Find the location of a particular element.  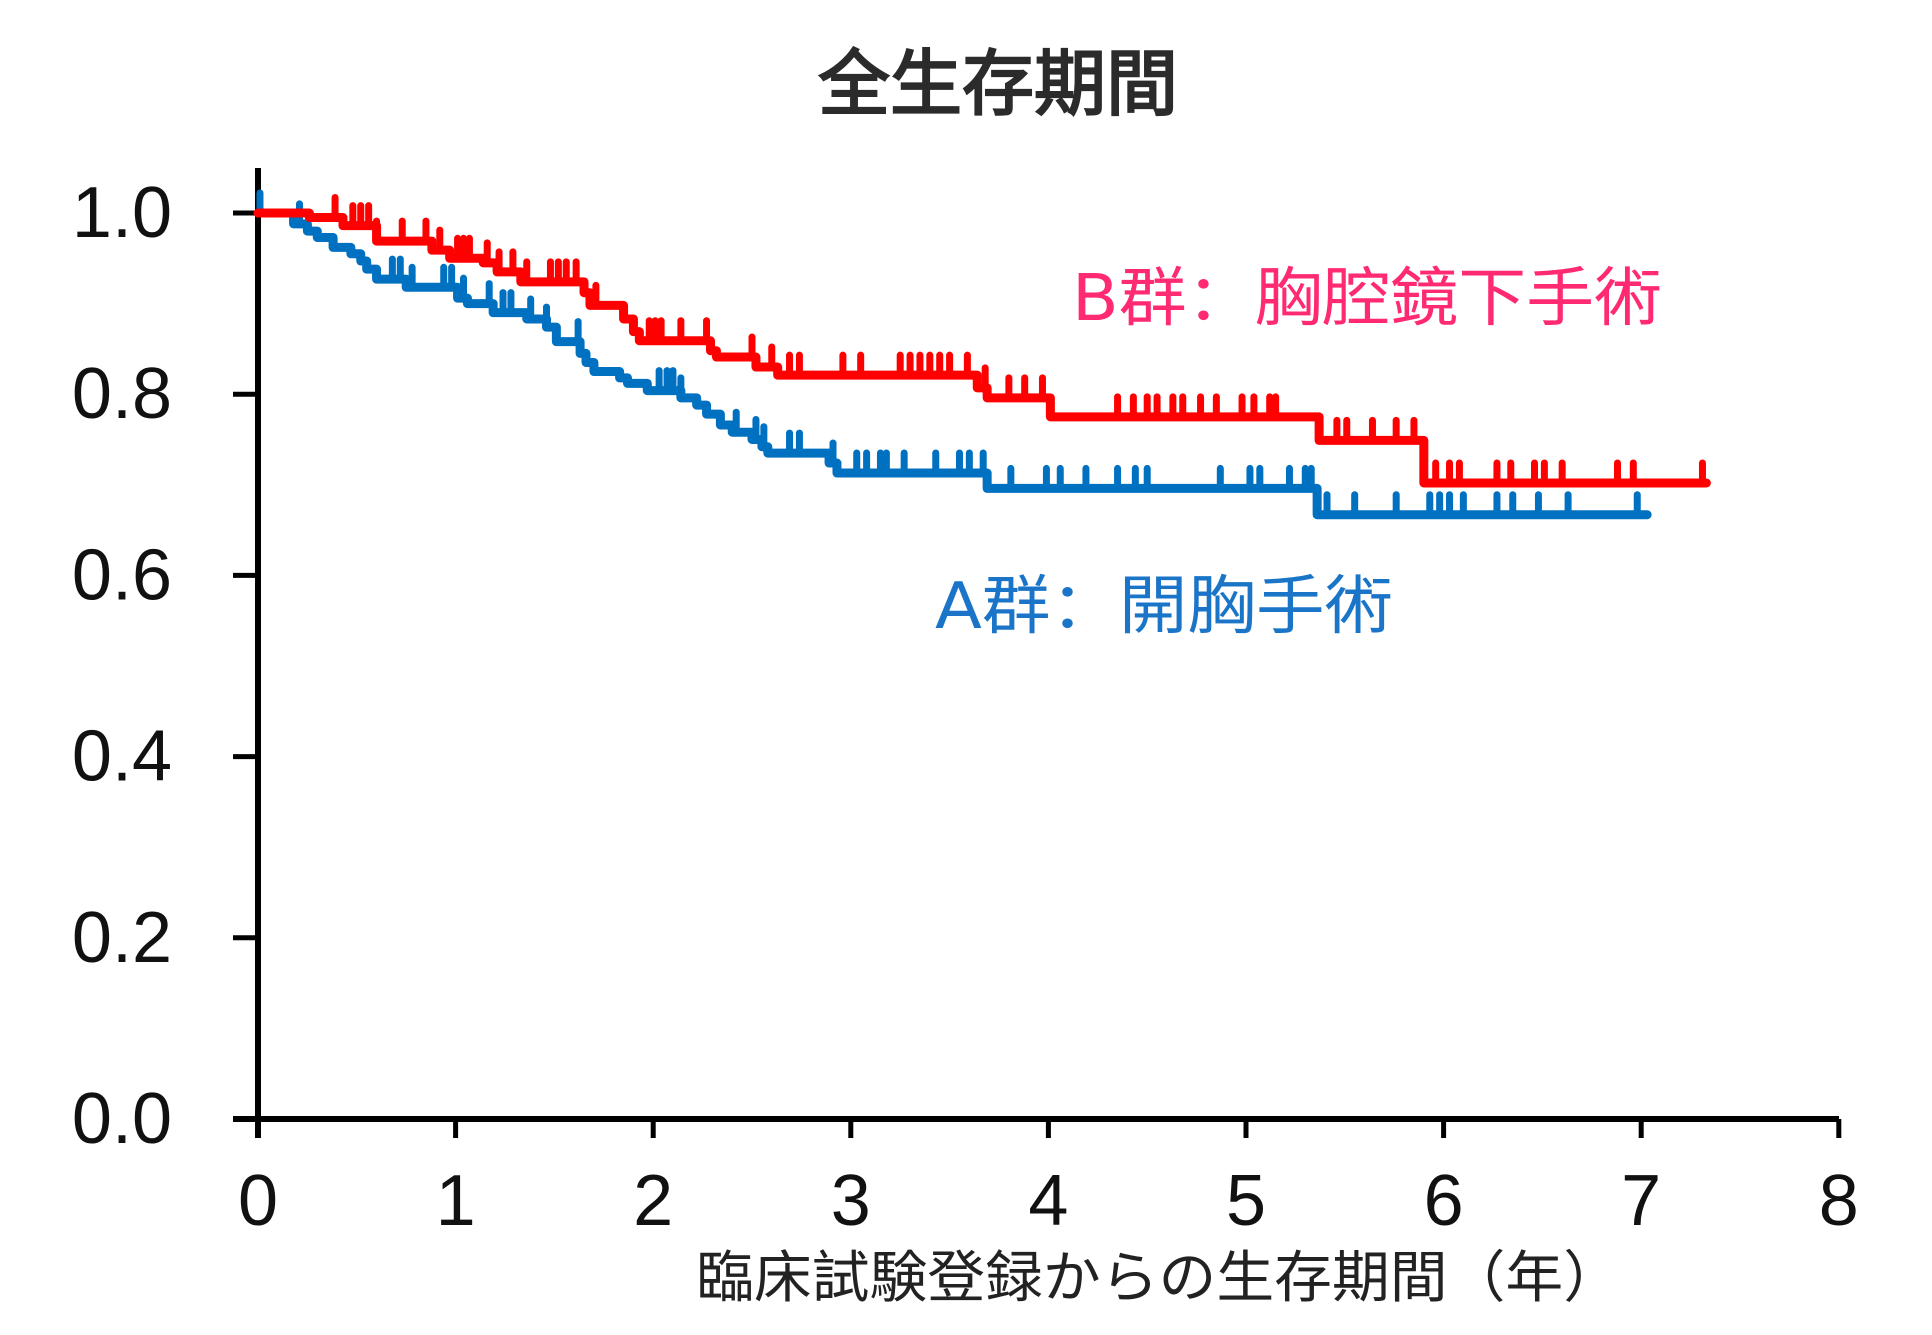

y-tick-label: 0.2 is located at coordinates (122, 938).